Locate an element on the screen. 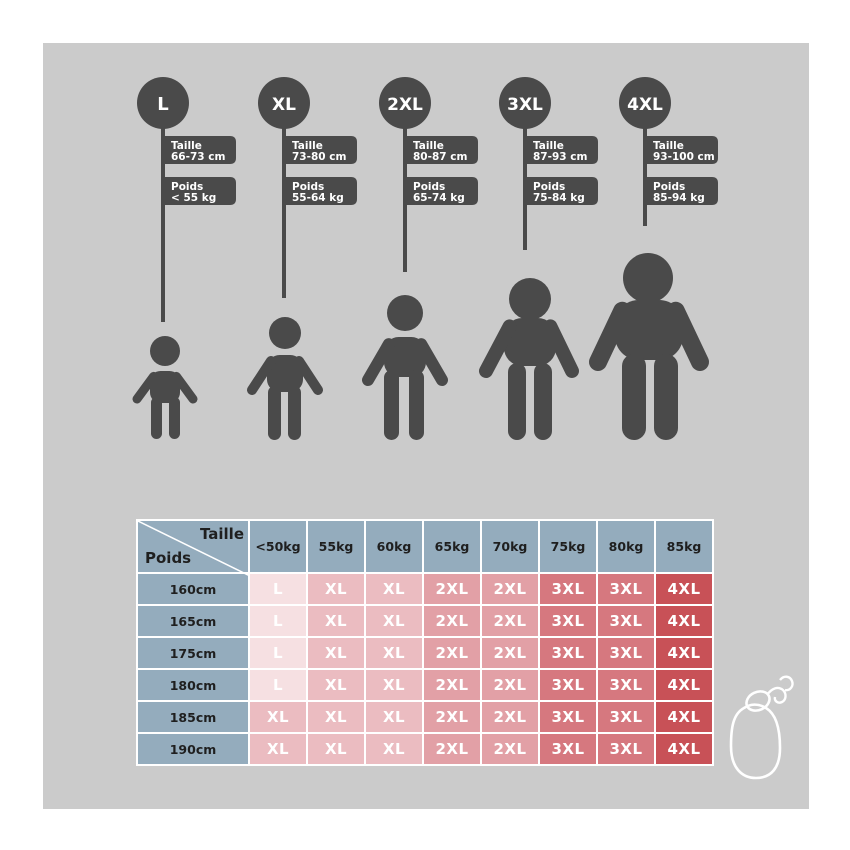 This screenshot has height=850, width=850. taille-flag-value: 66-73 cm is located at coordinates (198, 157).